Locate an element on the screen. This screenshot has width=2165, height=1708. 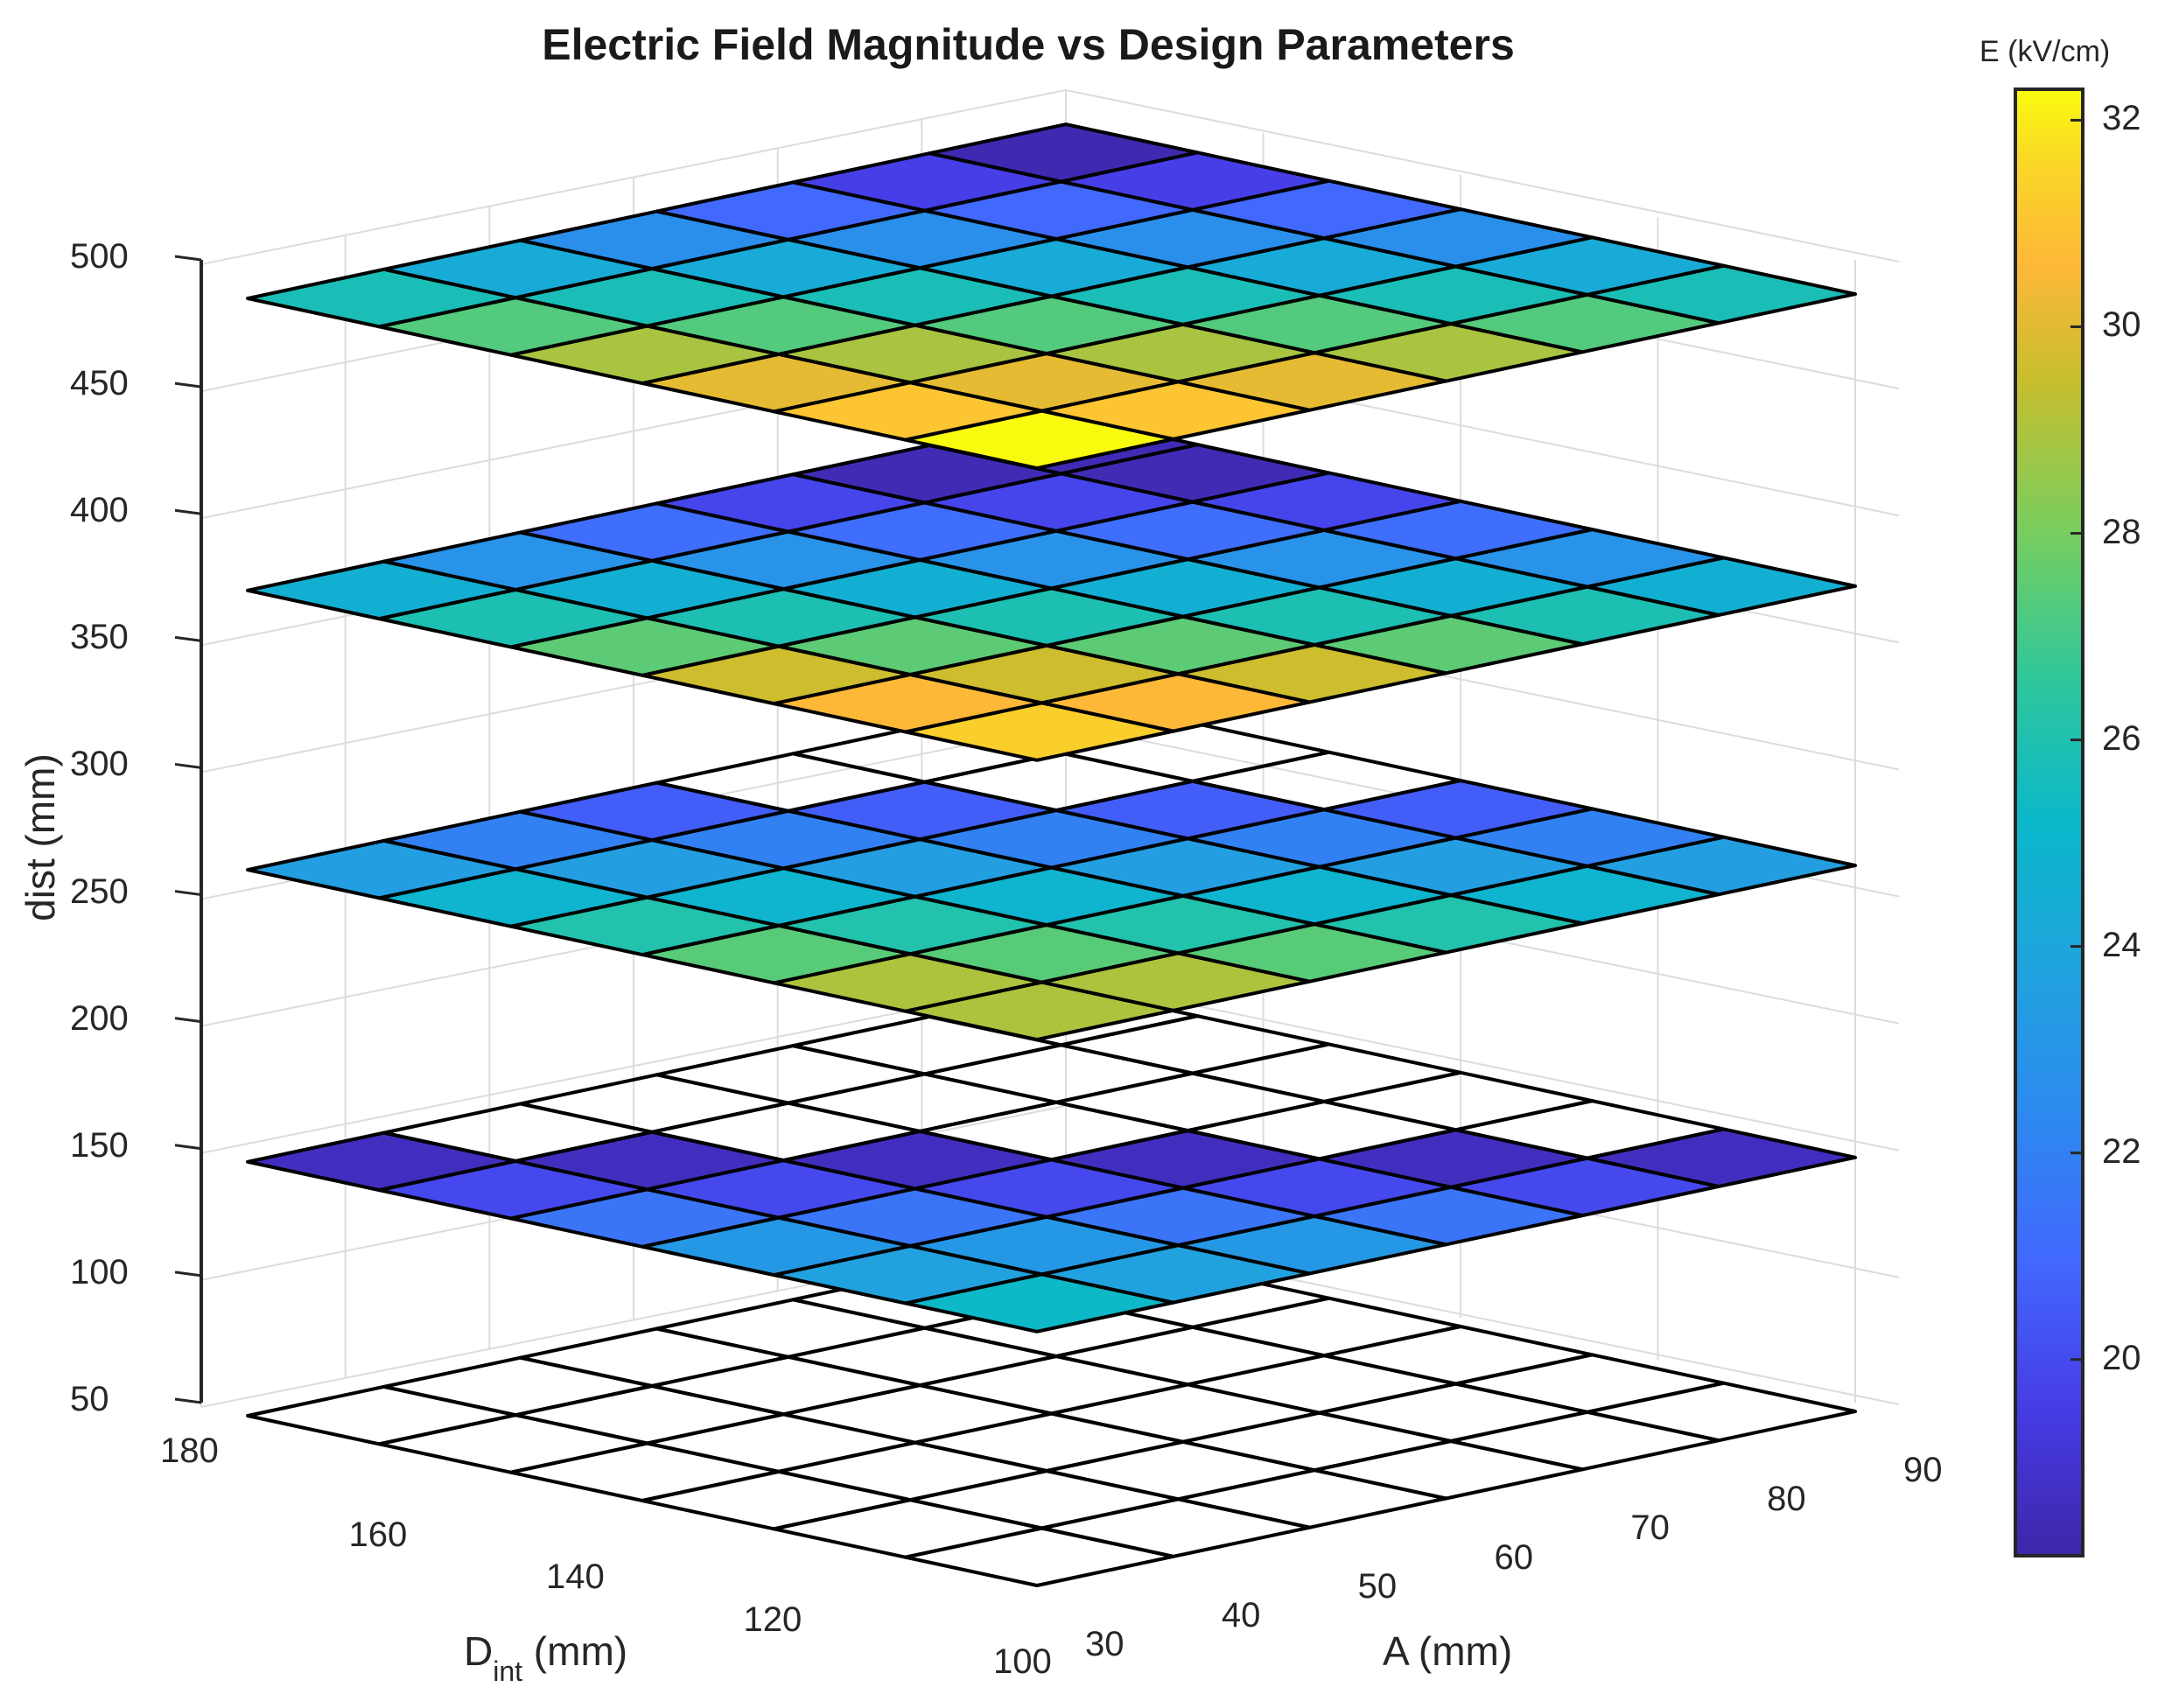
z-tick-label: 400 is located at coordinates (99, 510).